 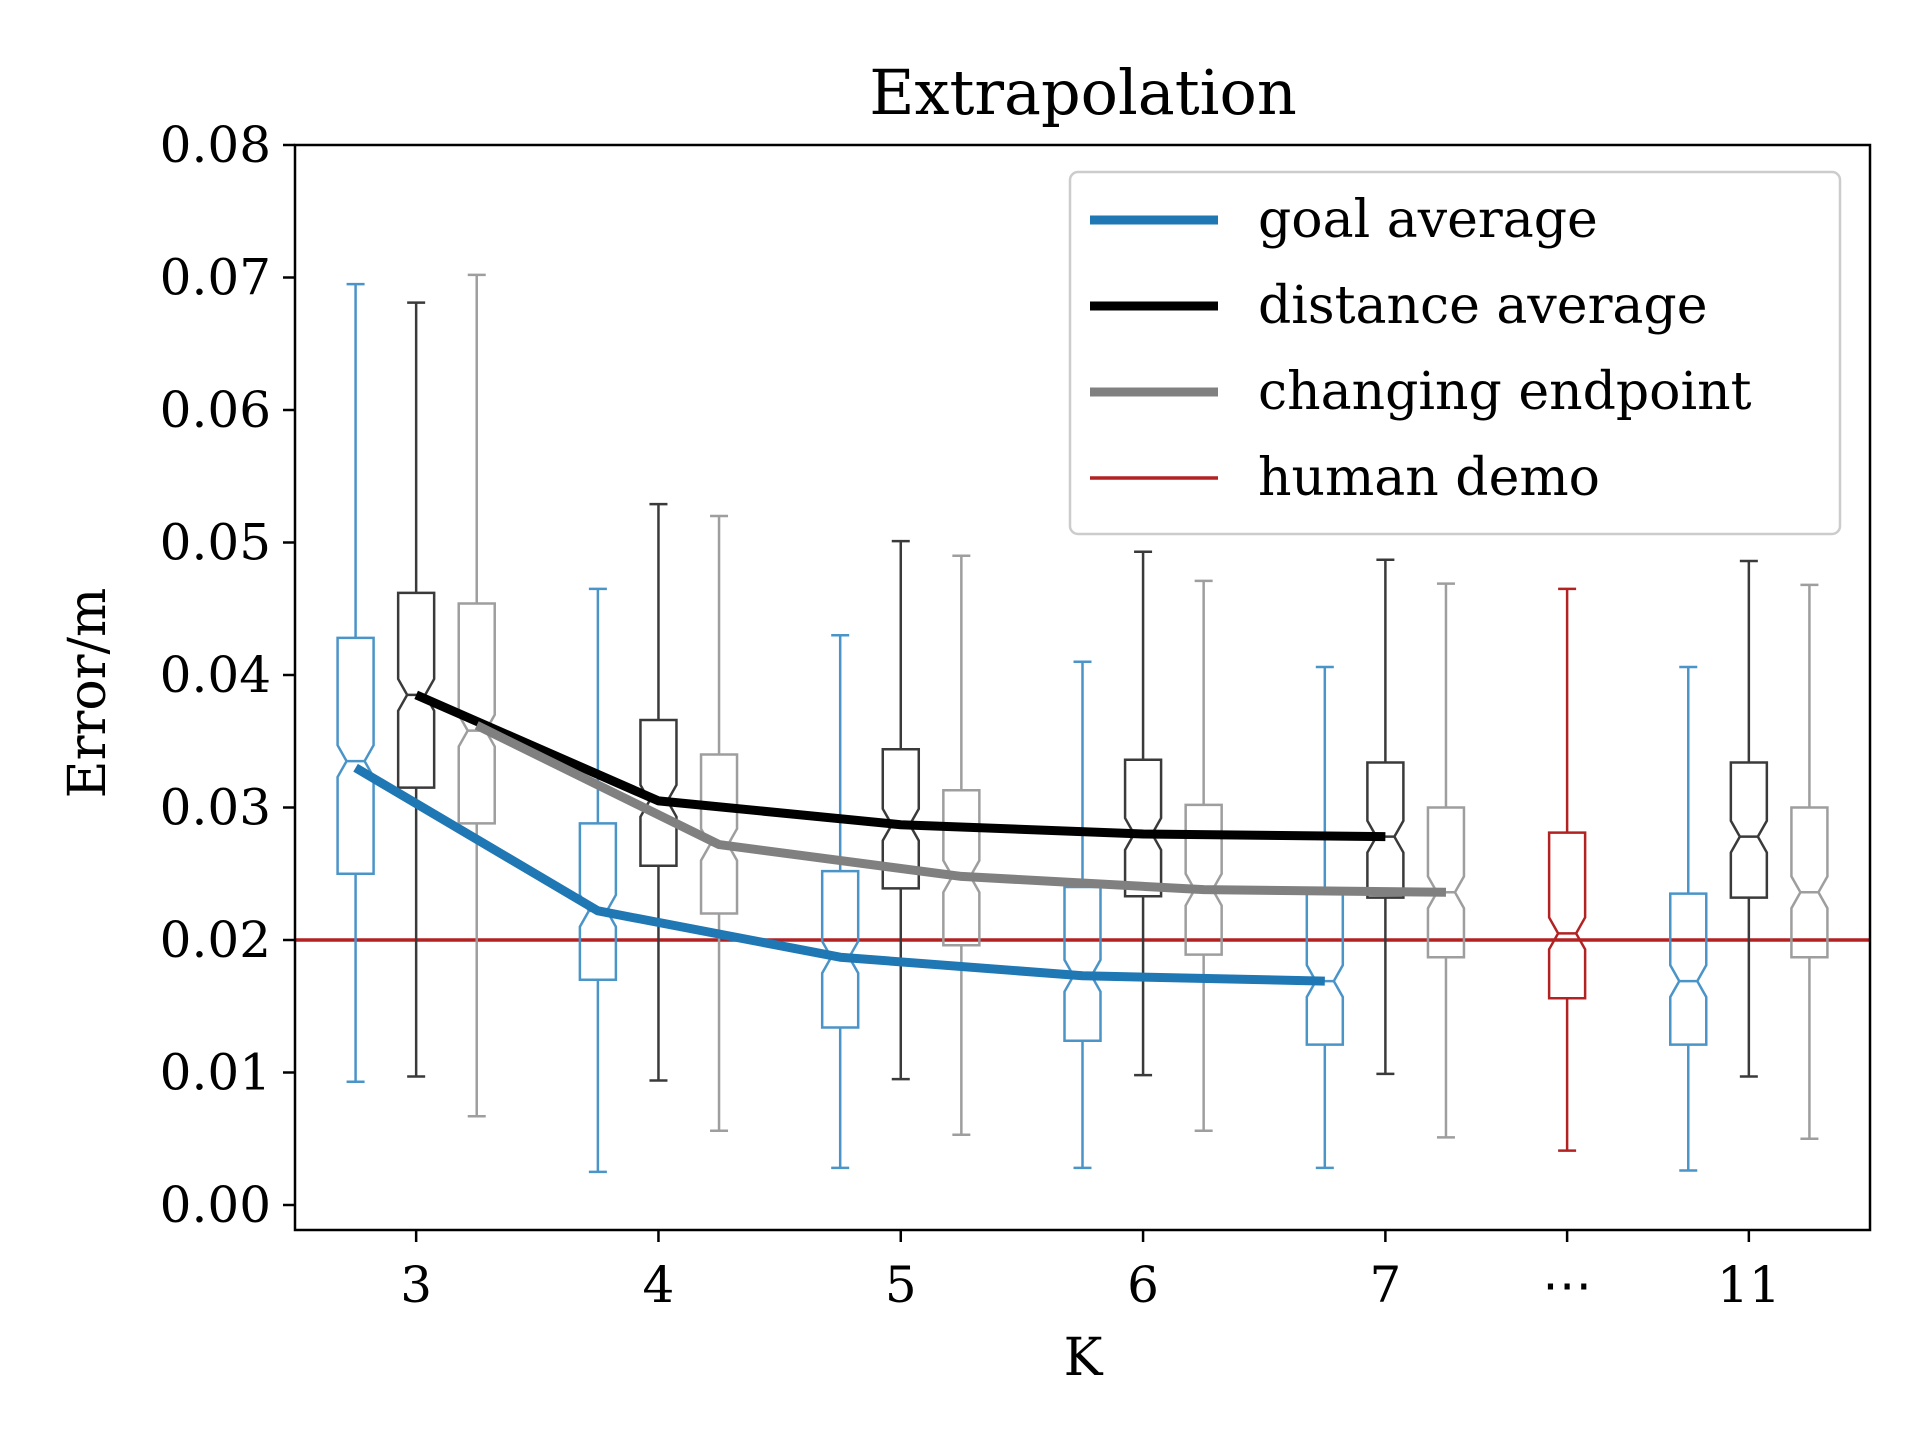 What do you see at coordinates (1749, 1285) in the screenshot?
I see `x-tick-label: 11` at bounding box center [1749, 1285].